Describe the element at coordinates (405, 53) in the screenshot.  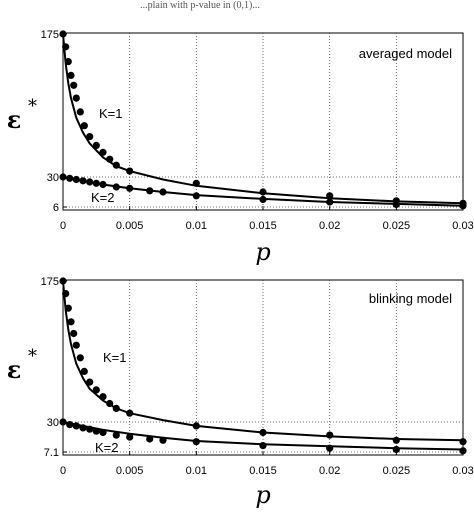
I see `panel-annotation: averaged model` at that location.